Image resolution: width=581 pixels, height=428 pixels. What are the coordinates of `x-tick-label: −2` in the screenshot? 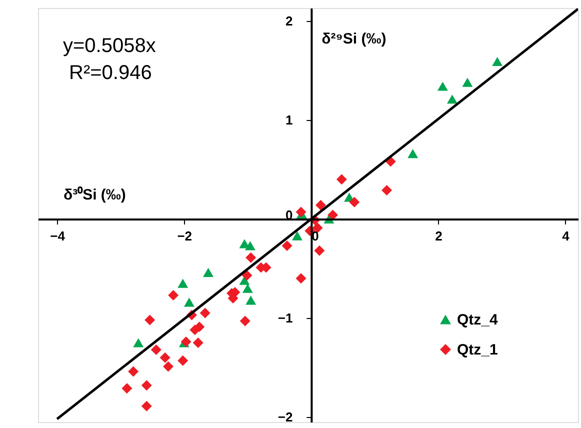 It's located at (184, 236).